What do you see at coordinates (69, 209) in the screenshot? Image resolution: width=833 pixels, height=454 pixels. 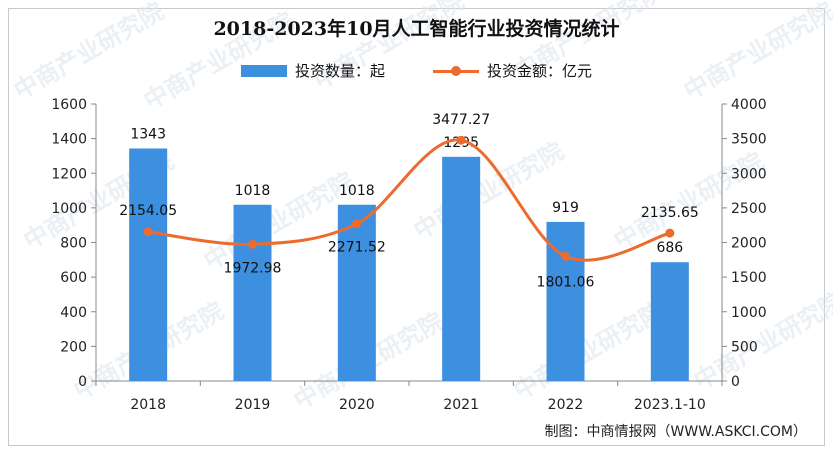 I see `y-tick-label-left: 1000` at bounding box center [69, 209].